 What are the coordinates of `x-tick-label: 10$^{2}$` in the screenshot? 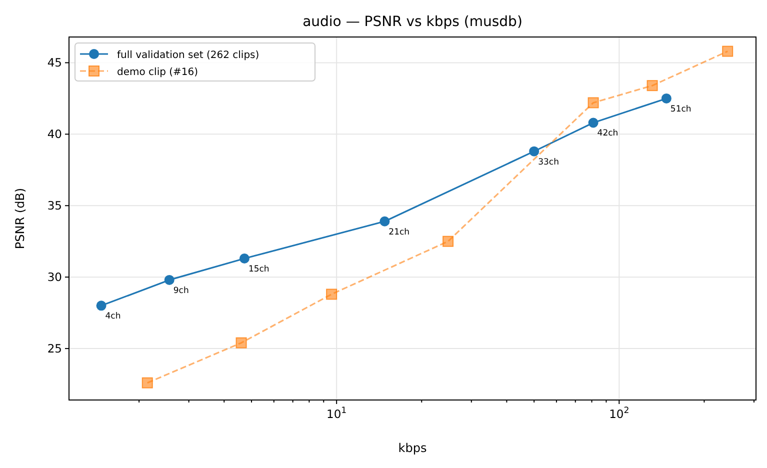 It's located at (619, 413).